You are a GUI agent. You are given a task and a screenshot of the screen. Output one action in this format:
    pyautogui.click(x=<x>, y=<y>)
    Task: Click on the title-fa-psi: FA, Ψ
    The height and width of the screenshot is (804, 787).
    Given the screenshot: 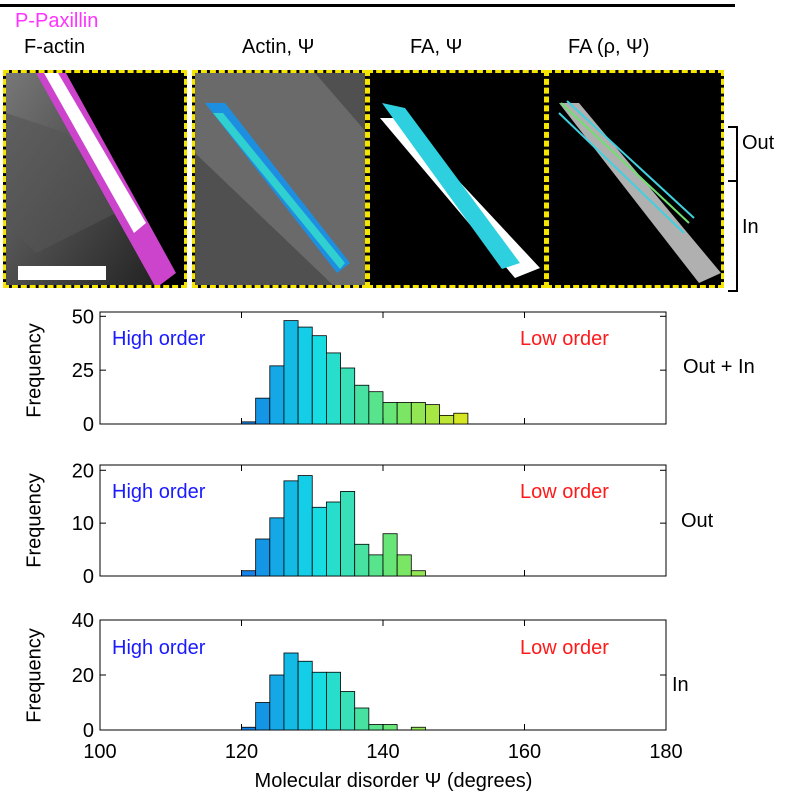 What is the action you would take?
    pyautogui.click(x=436, y=47)
    